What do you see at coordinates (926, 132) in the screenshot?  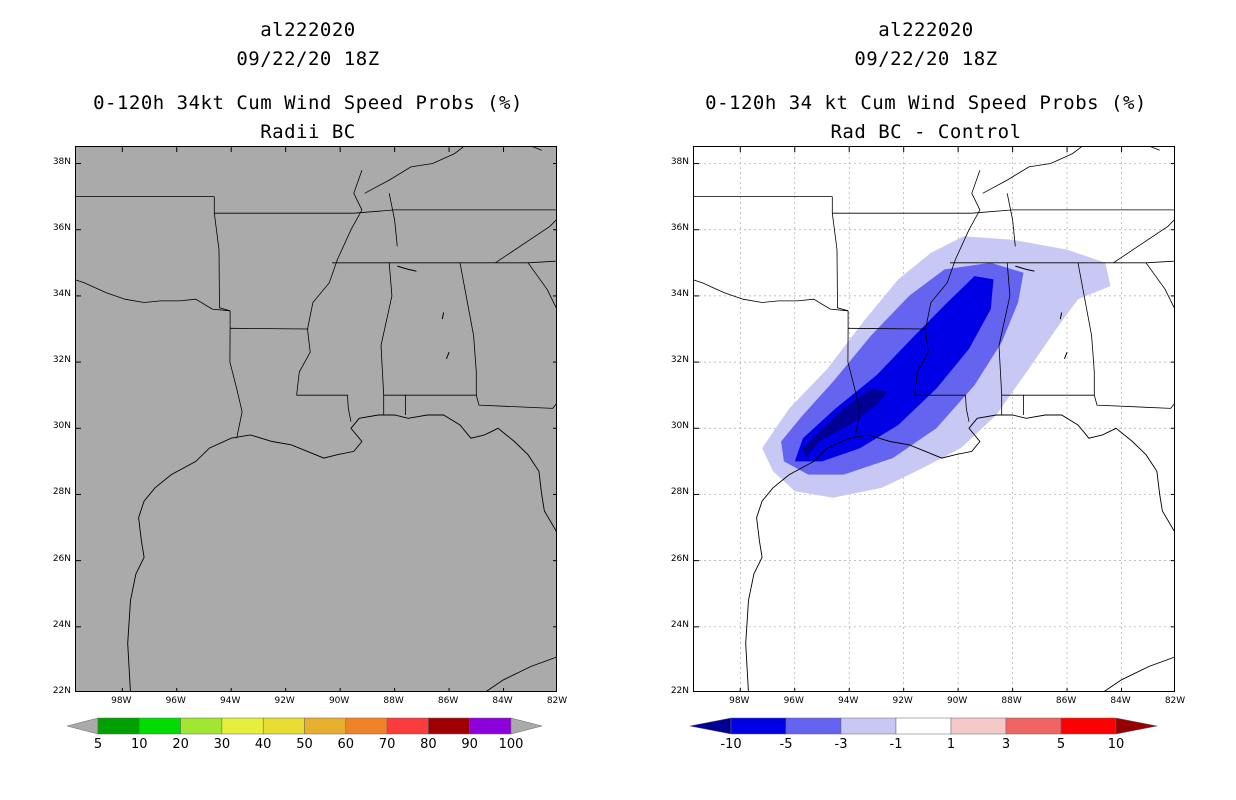 I see `subtitle-right: Rad BC - Control` at bounding box center [926, 132].